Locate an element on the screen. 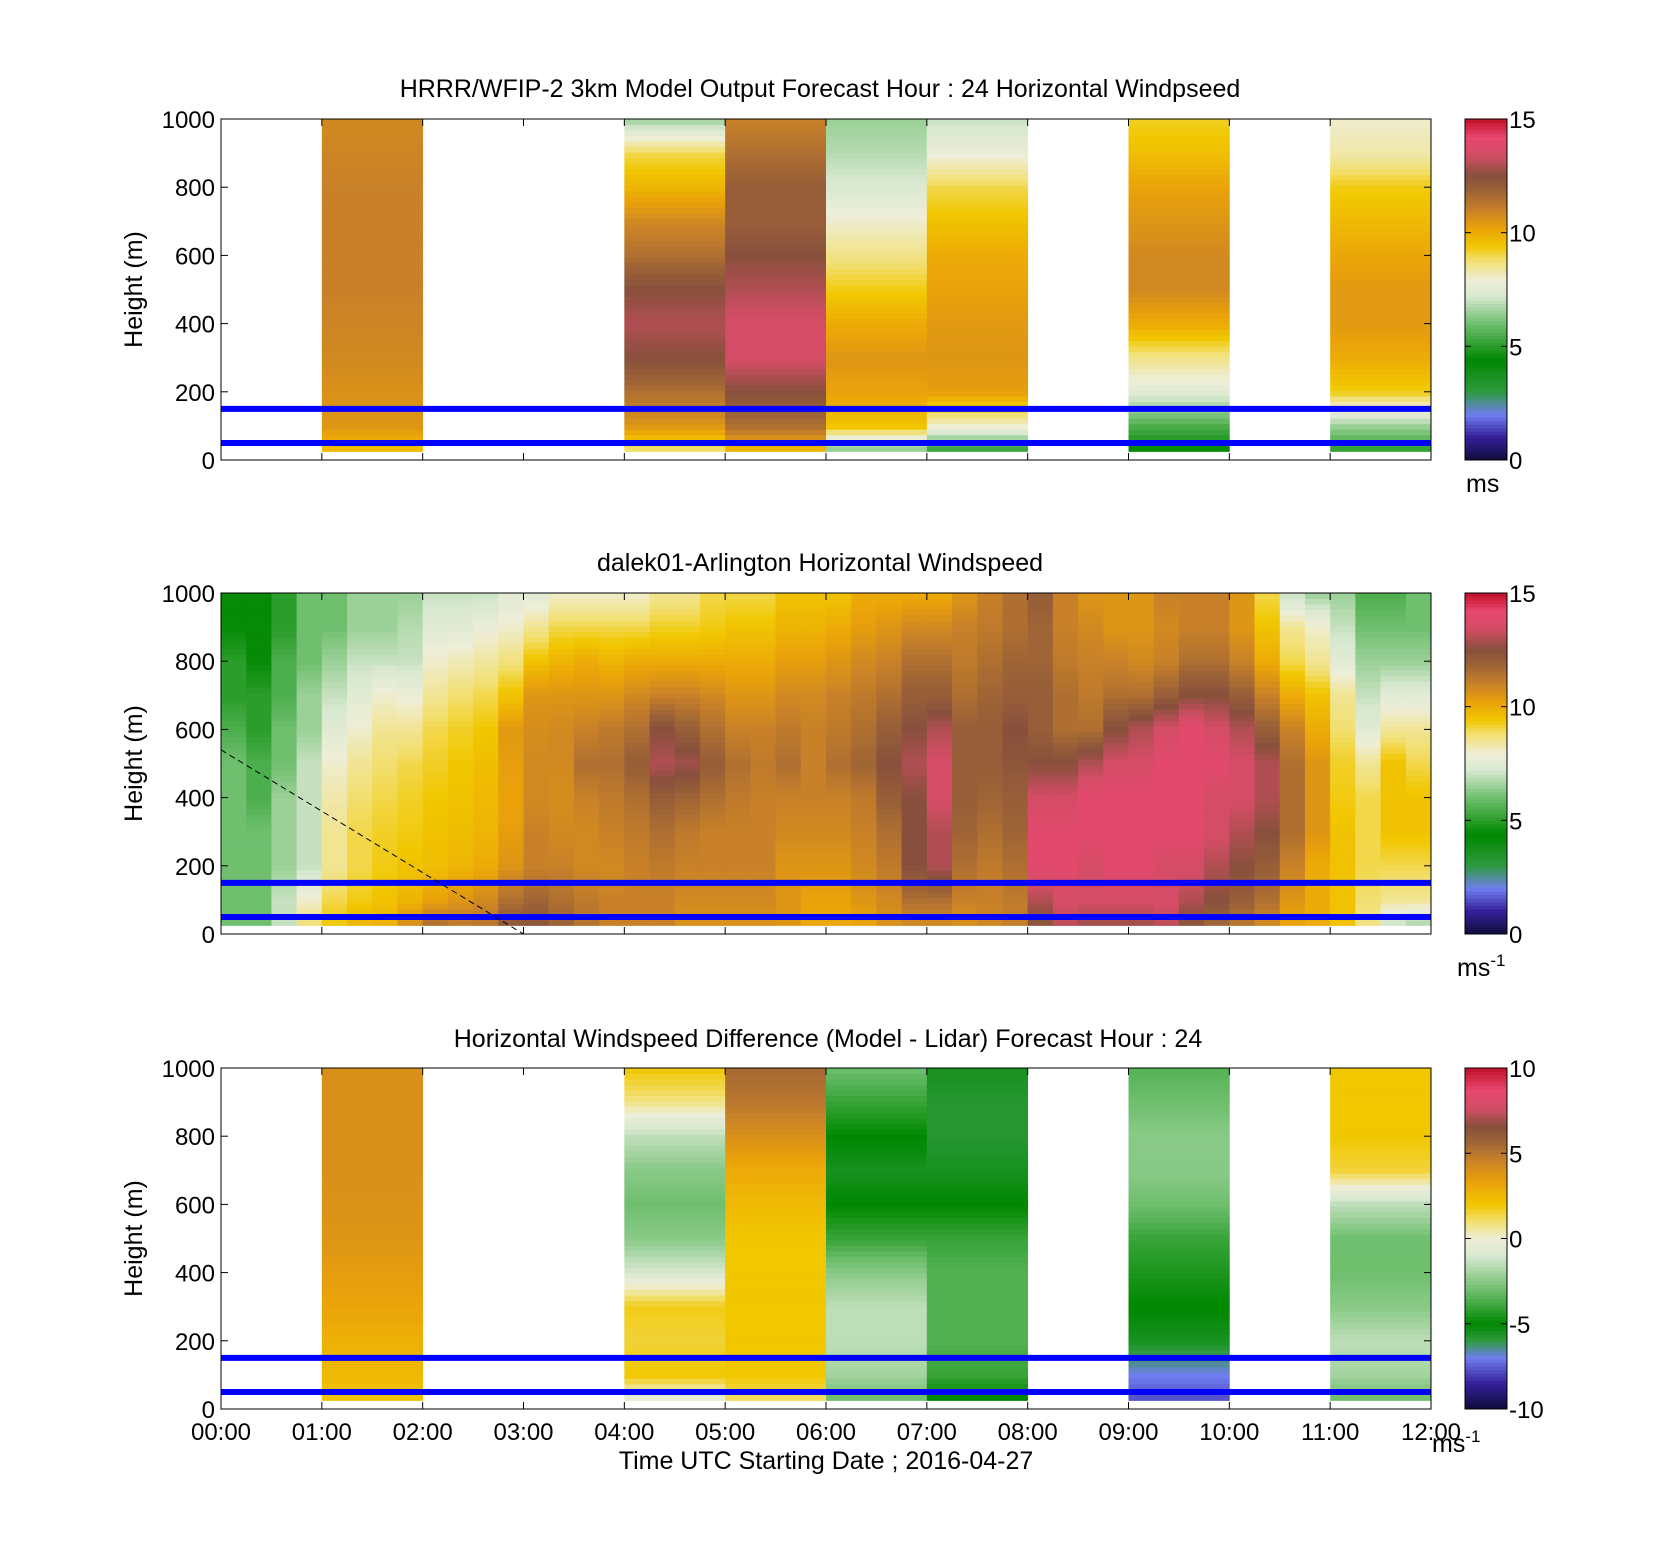  dashed-guide-line is located at coordinates (372, 842).